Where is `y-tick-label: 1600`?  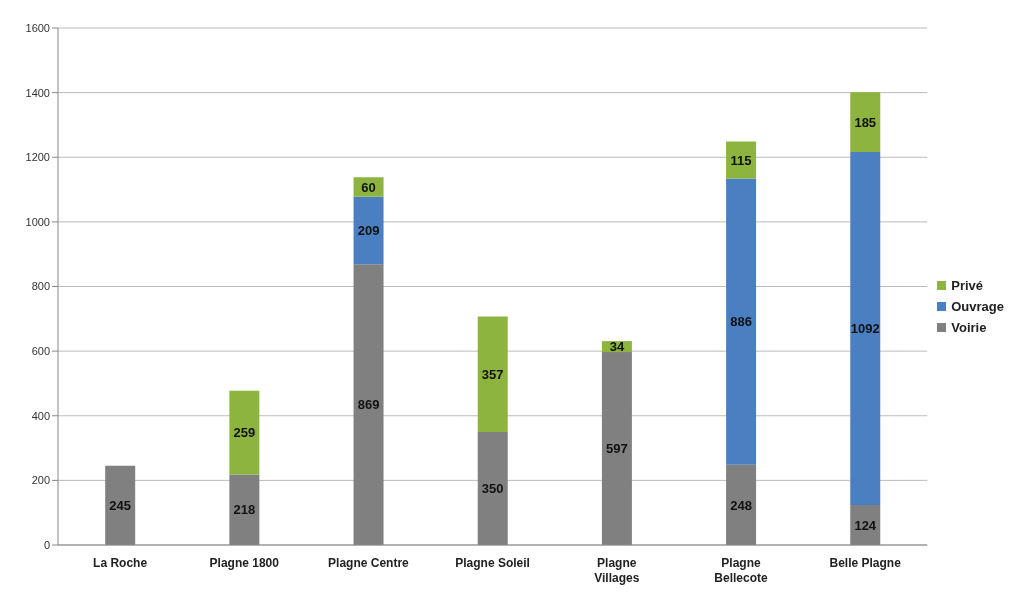
y-tick-label: 1600 is located at coordinates (37, 27).